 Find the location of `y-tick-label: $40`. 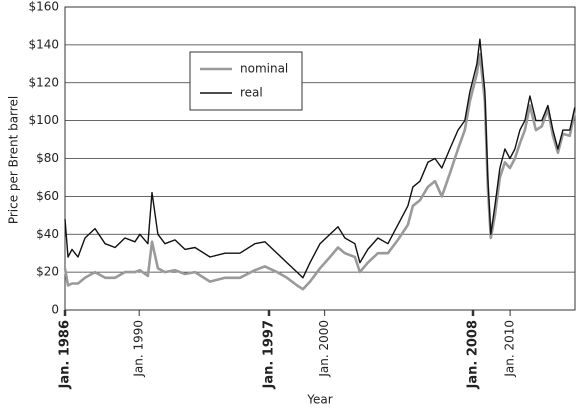

y-tick-label: $40 is located at coordinates (47, 234).